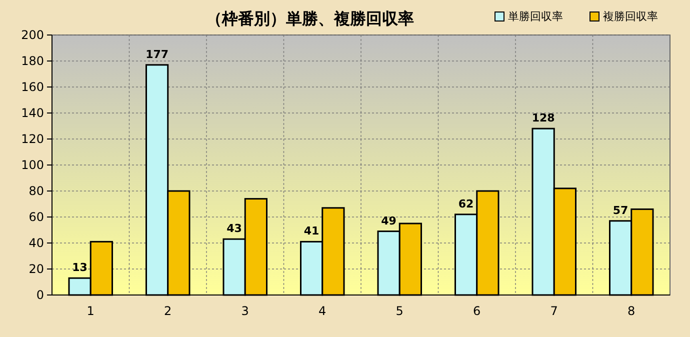  I want to click on data-label: 62, so click(466, 203).